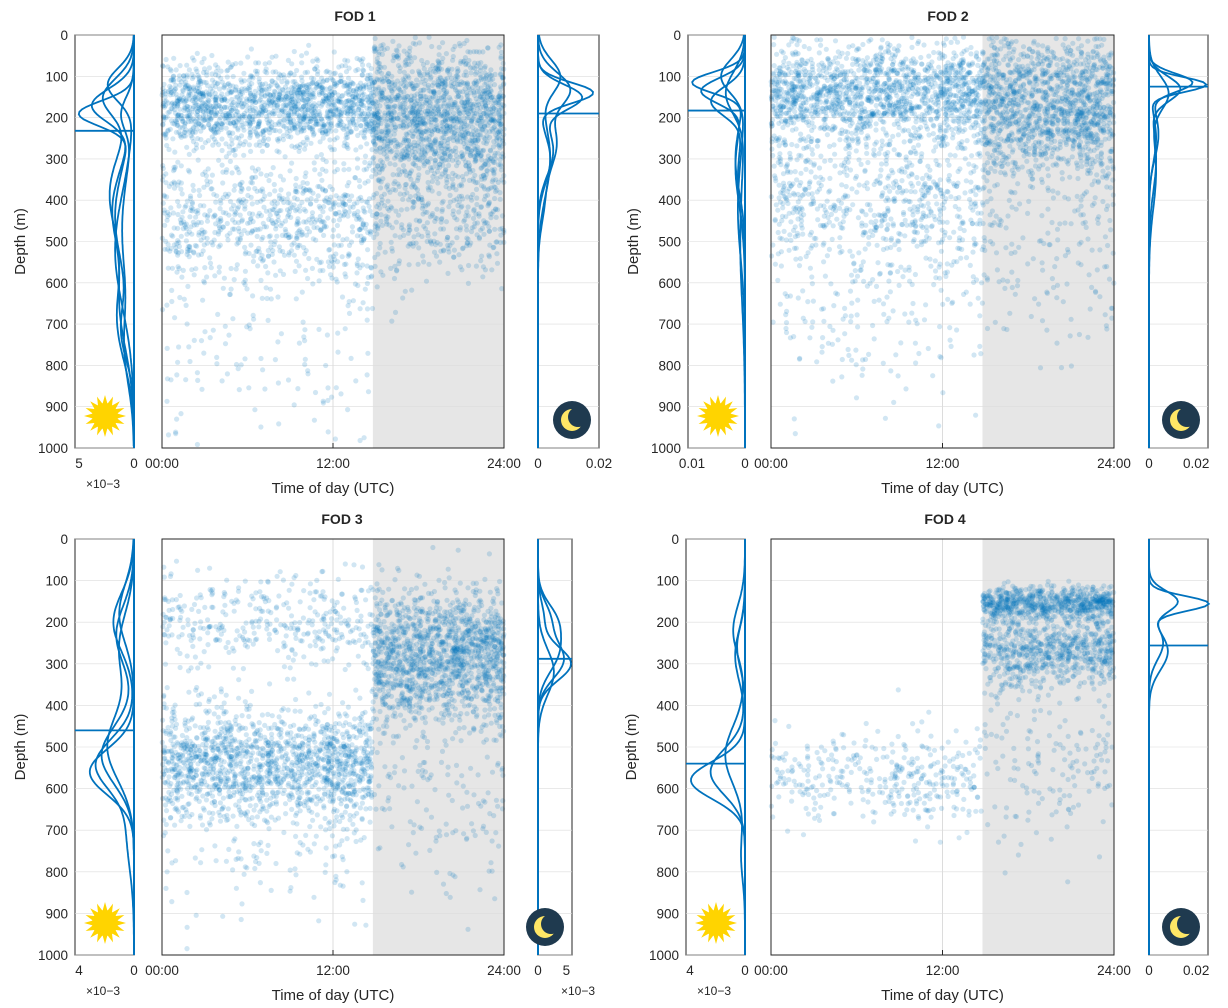 This screenshot has width=1228, height=1008. Describe the element at coordinates (354, 16) in the screenshot. I see `panel-title: FOD 1` at that location.